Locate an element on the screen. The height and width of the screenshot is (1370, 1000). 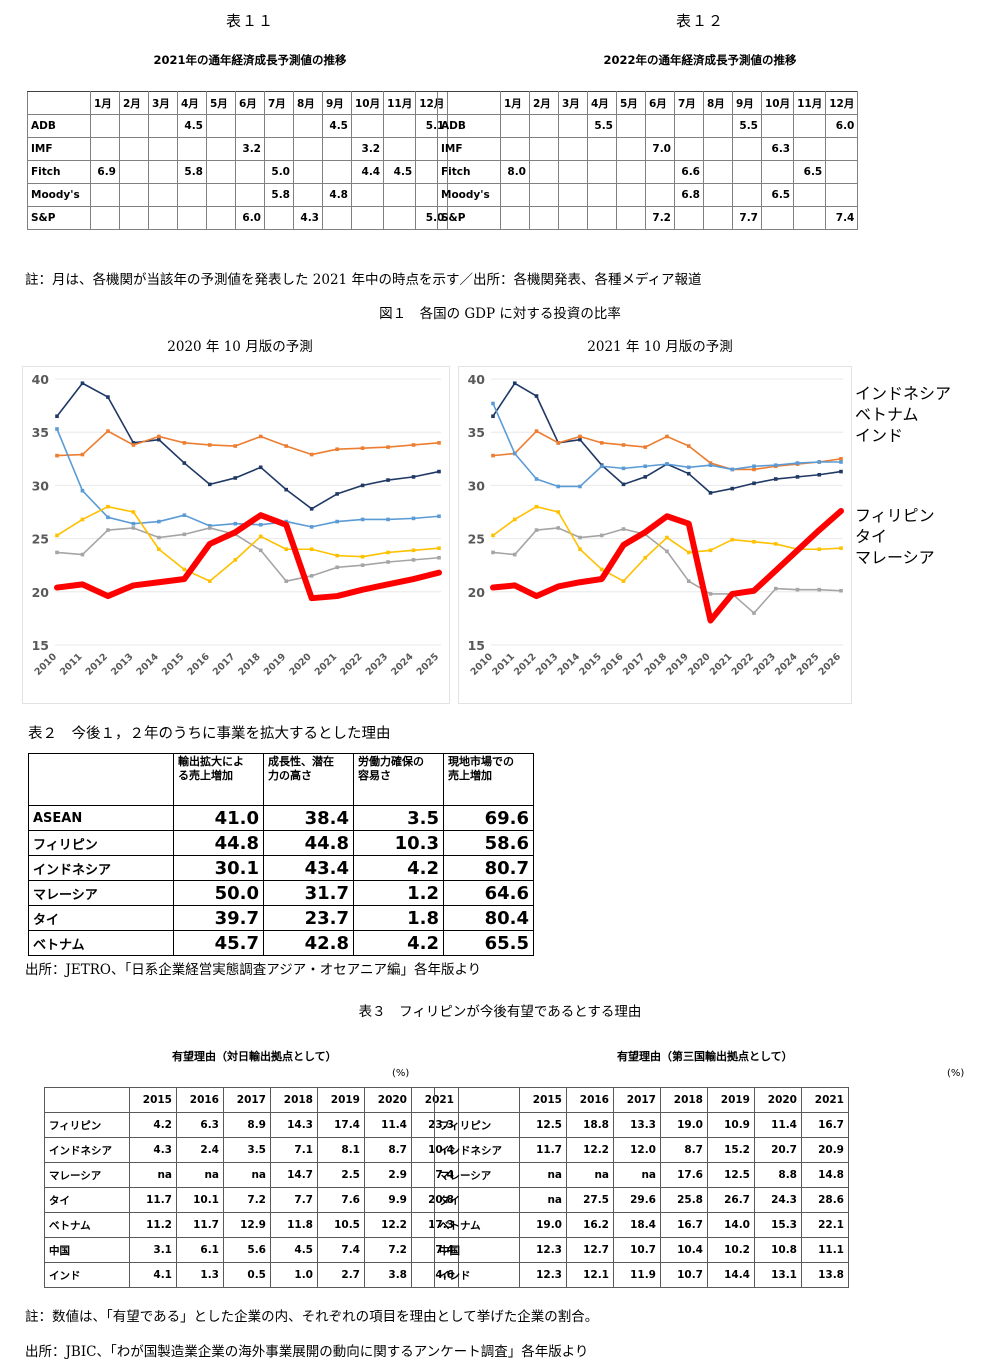
table3-left-row-label: インドネシア is located at coordinates (87, 1150).